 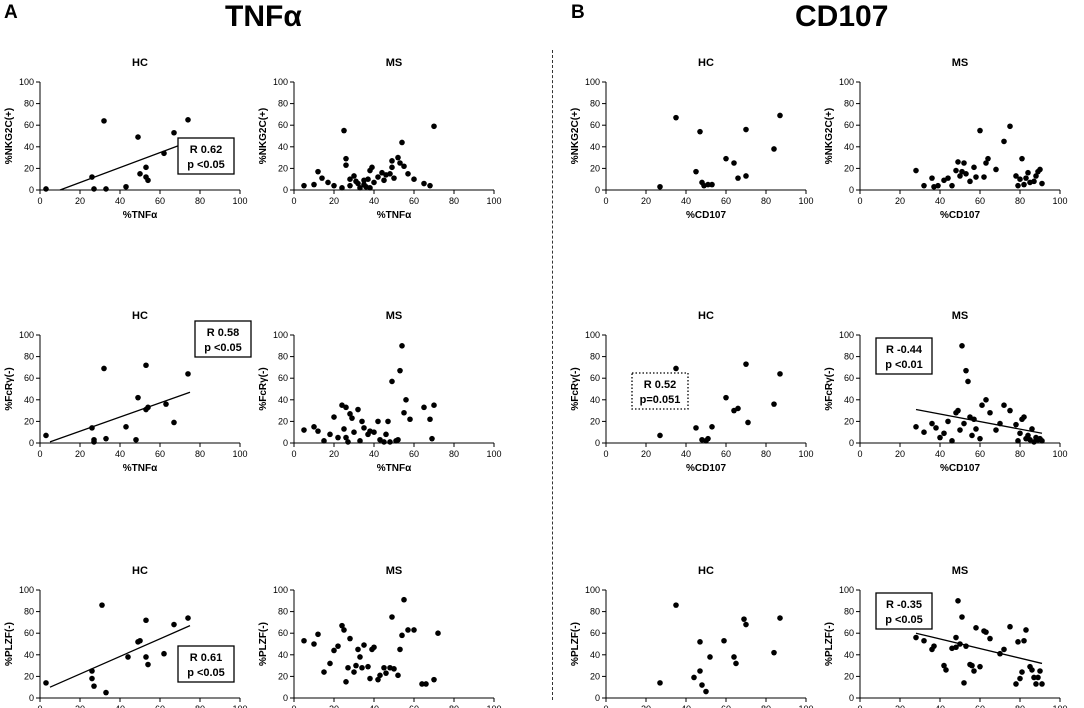 I want to click on panel-title-cd107: CD107, so click(x=842, y=16).